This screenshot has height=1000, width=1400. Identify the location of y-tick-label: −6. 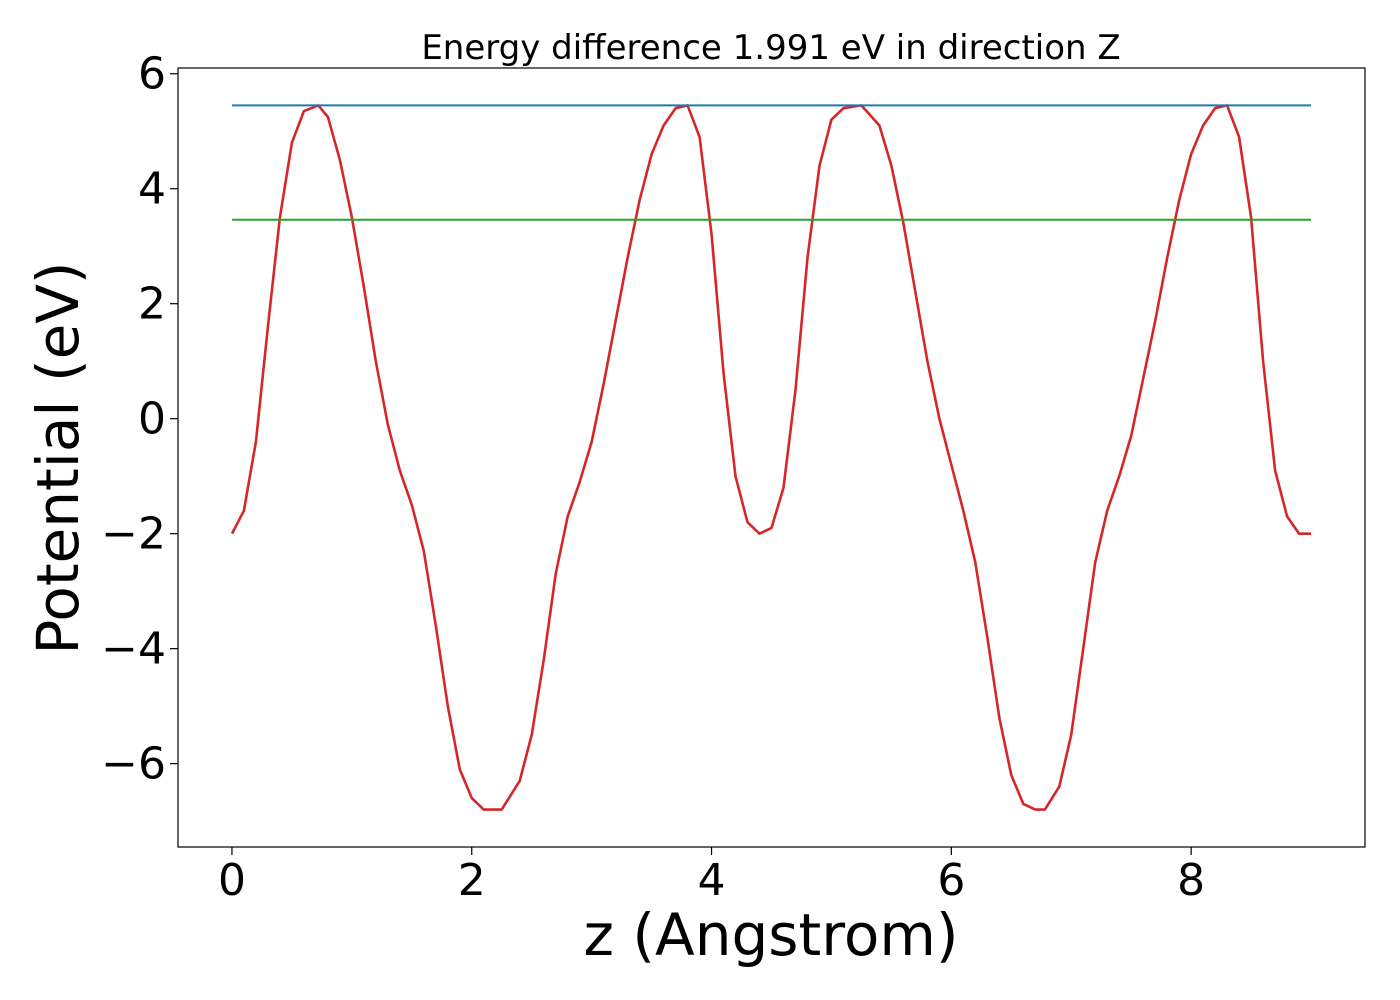
(133, 764).